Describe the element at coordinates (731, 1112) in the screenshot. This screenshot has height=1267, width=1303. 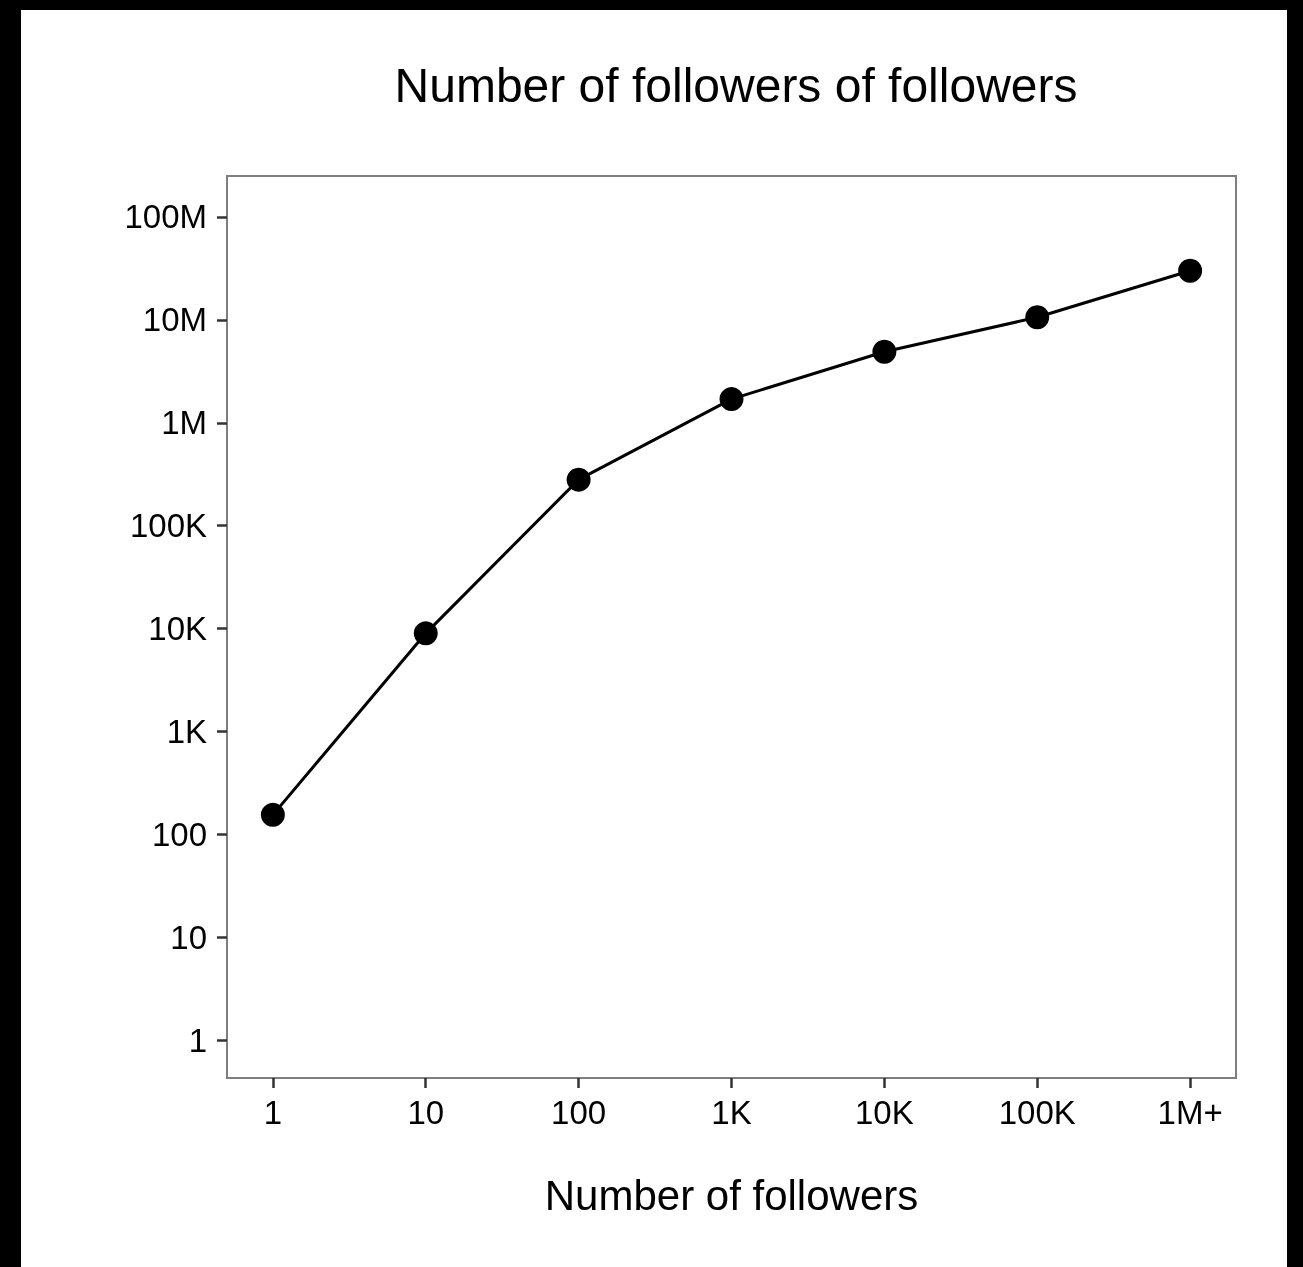
I see `x-tick-label: 1K` at that location.